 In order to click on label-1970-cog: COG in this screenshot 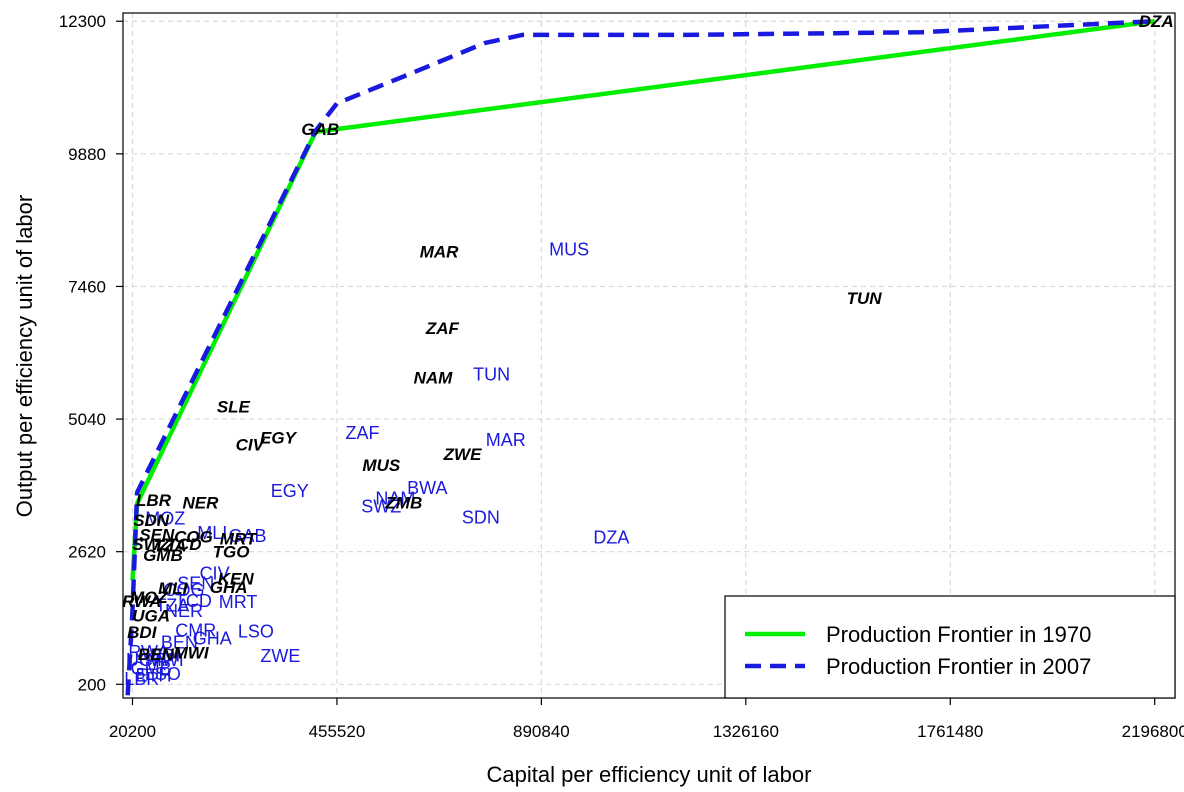, I will do `click(193, 536)`.